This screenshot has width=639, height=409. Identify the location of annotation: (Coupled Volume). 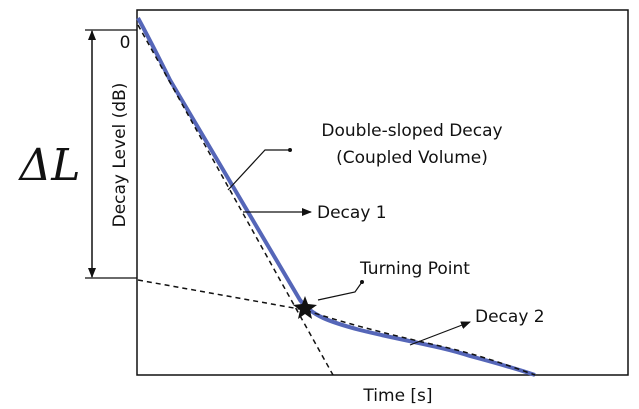
(412, 158).